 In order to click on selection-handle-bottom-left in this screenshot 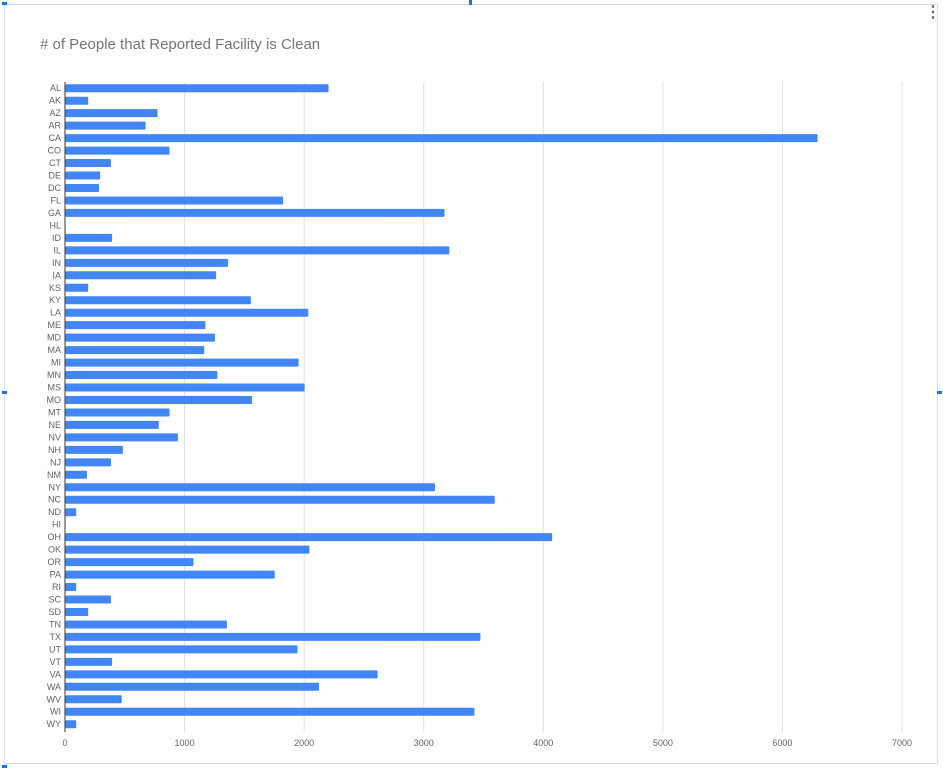, I will do `click(4, 766)`.